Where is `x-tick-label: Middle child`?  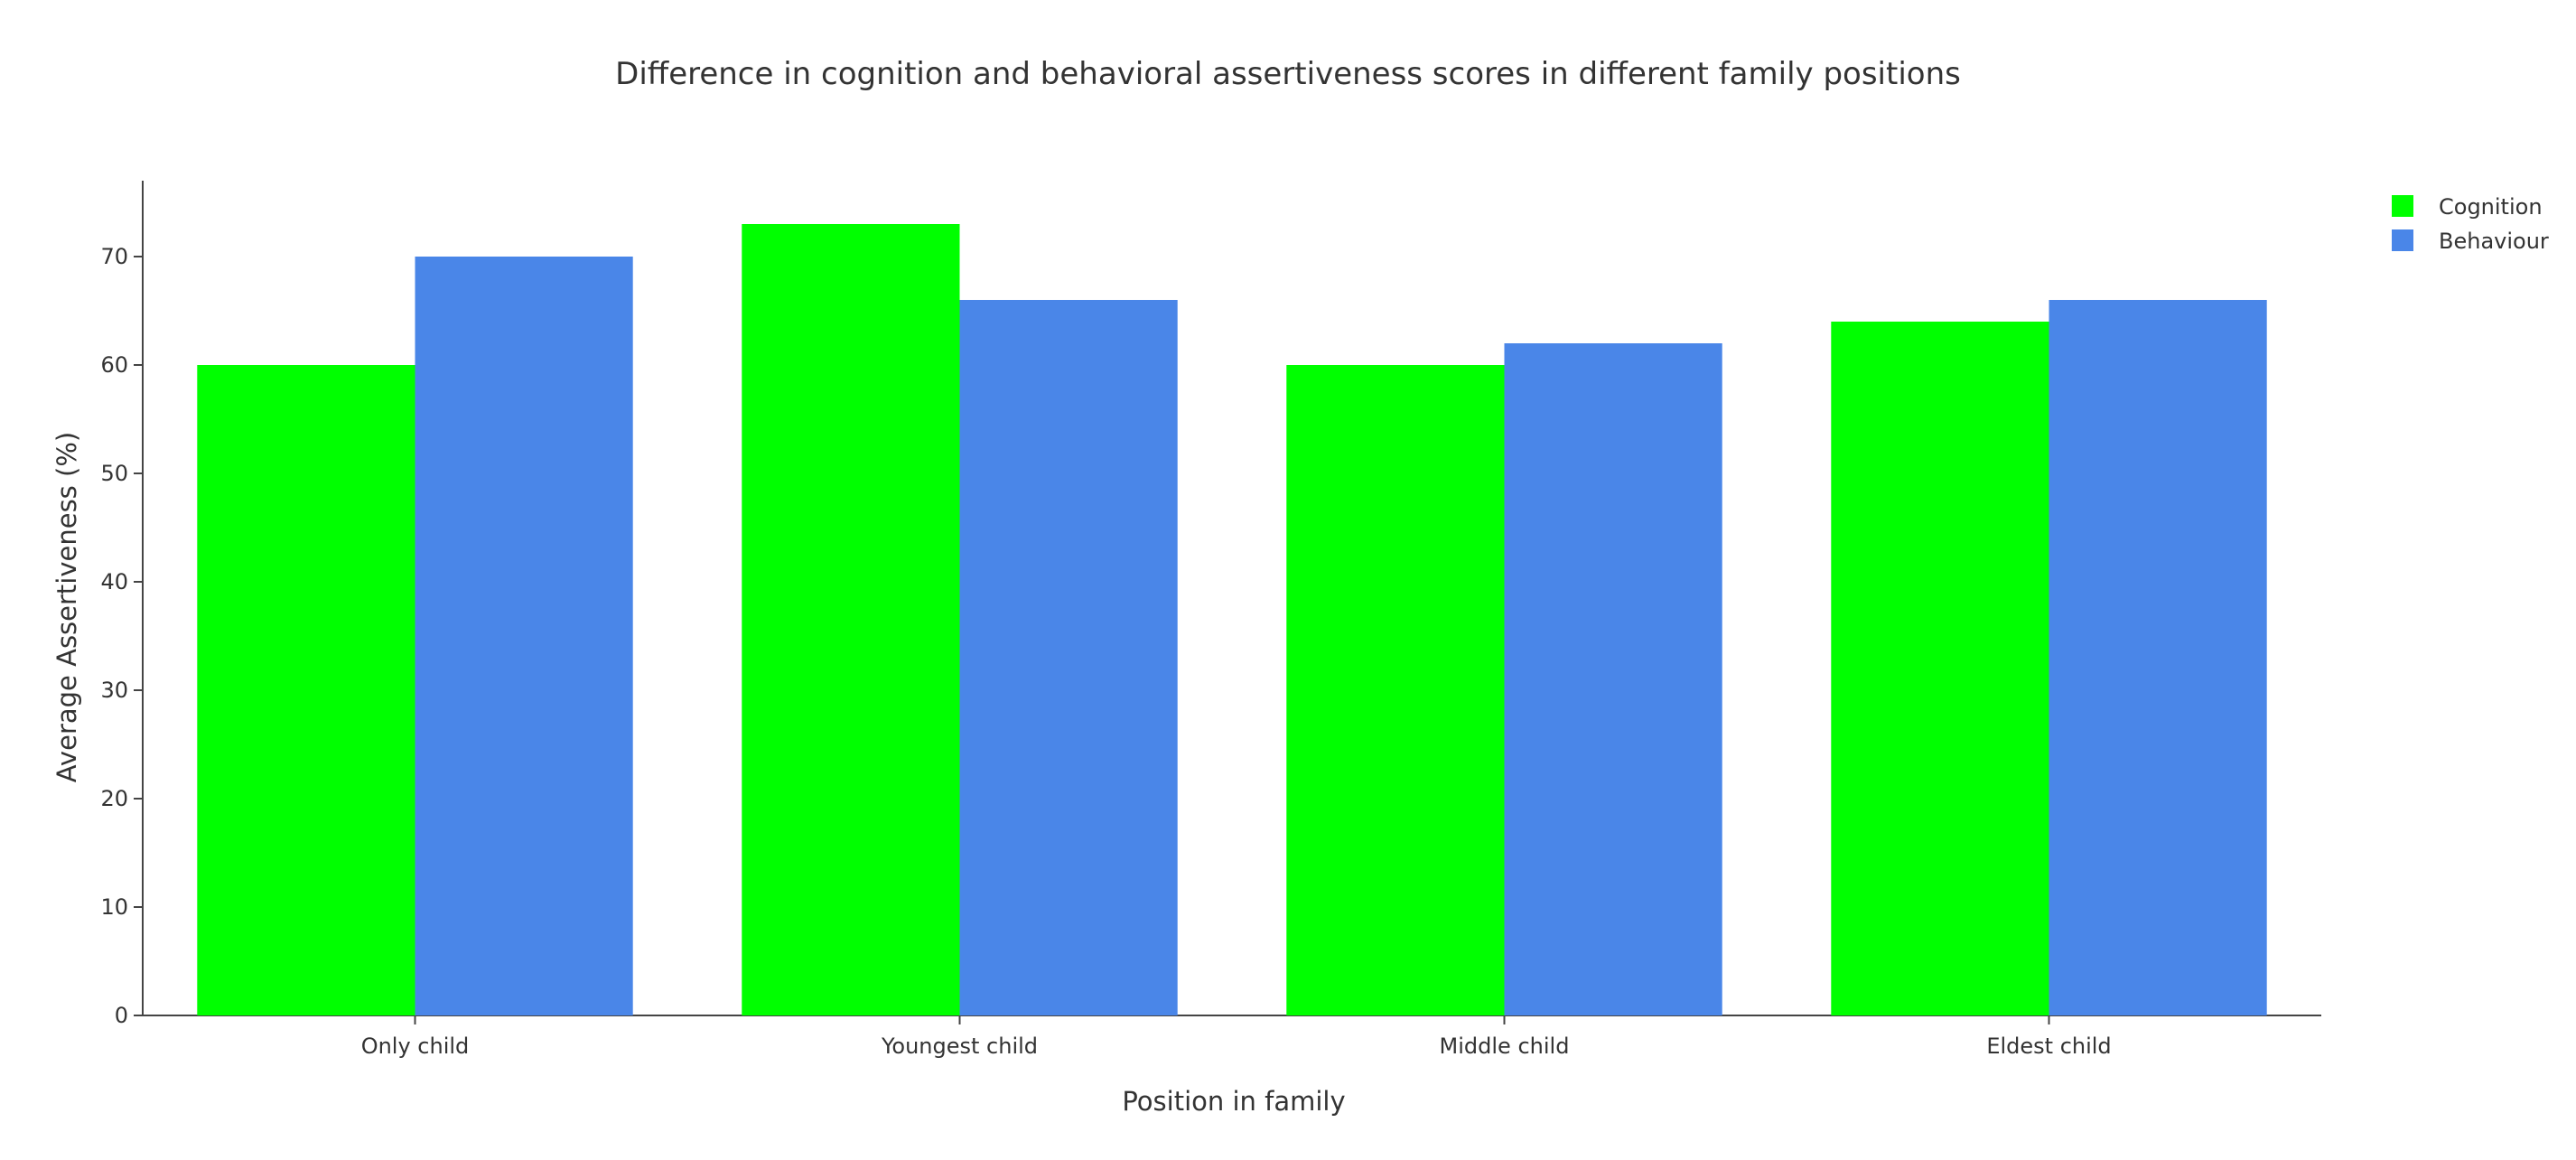
x-tick-label: Middle child is located at coordinates (1505, 1046).